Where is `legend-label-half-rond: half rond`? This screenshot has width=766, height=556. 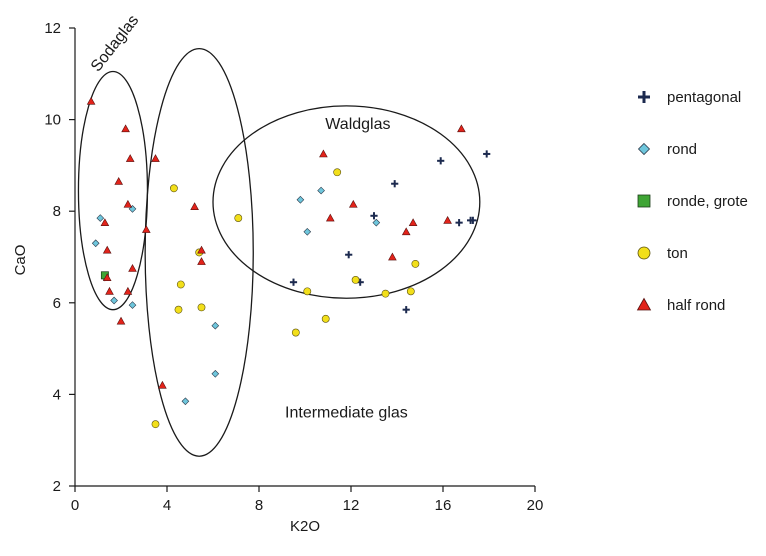
legend-label-half-rond: half rond is located at coordinates (696, 305).